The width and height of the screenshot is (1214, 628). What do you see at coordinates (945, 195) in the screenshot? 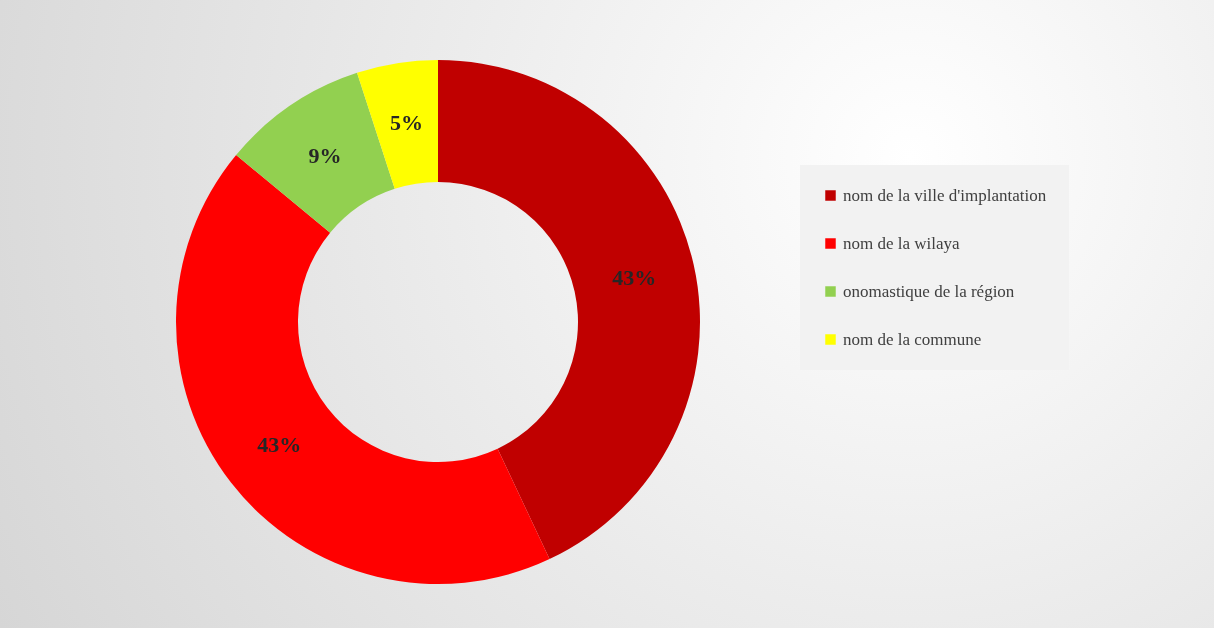
I see `legend-label: nom de la ville d'implantation` at bounding box center [945, 195].